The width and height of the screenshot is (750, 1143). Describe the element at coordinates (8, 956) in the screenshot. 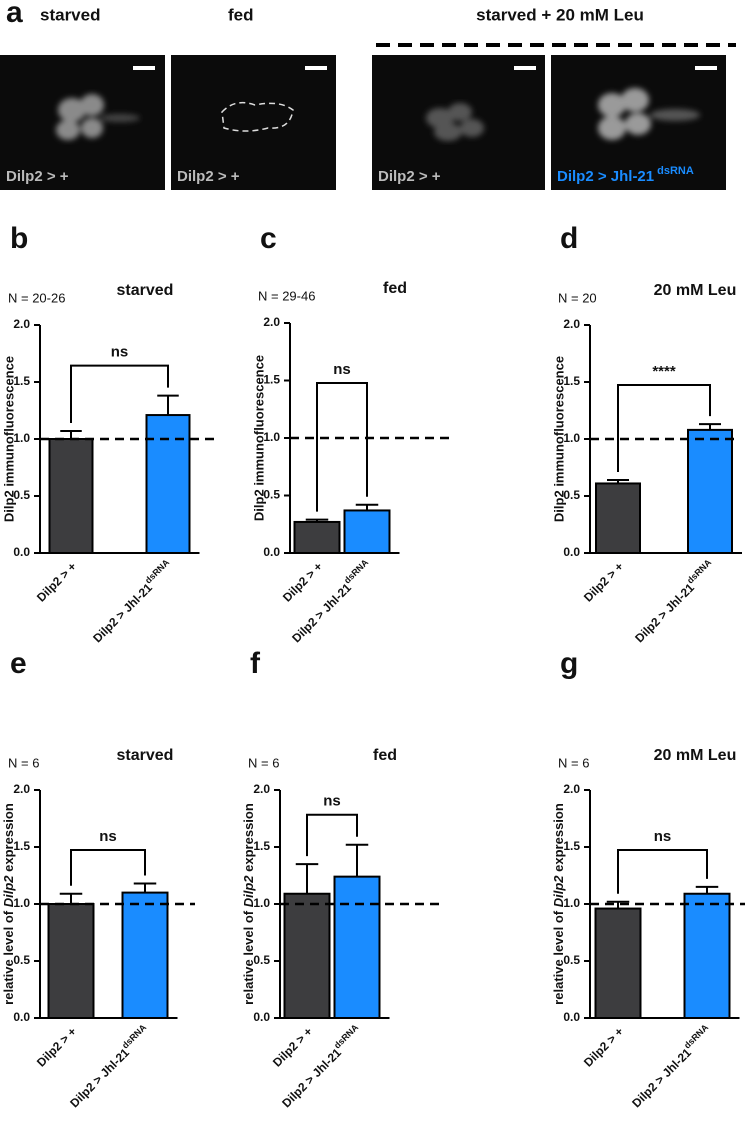

I see `label-part: relative level of` at that location.